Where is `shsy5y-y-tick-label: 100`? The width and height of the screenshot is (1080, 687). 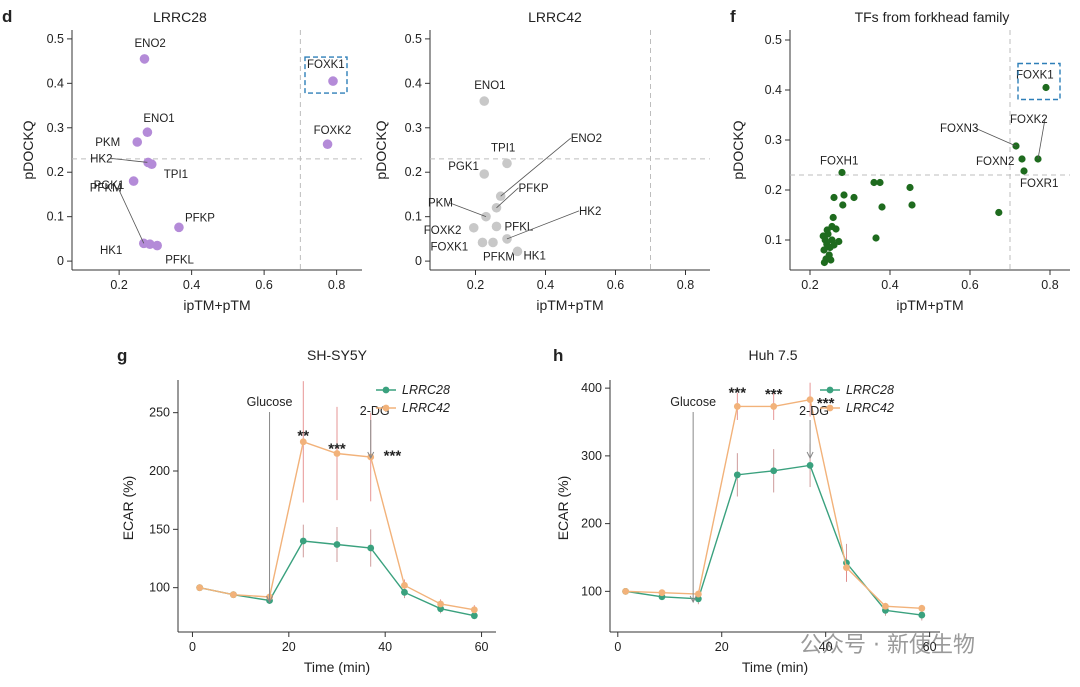 shsy5y-y-tick-label: 100 is located at coordinates (159, 588).